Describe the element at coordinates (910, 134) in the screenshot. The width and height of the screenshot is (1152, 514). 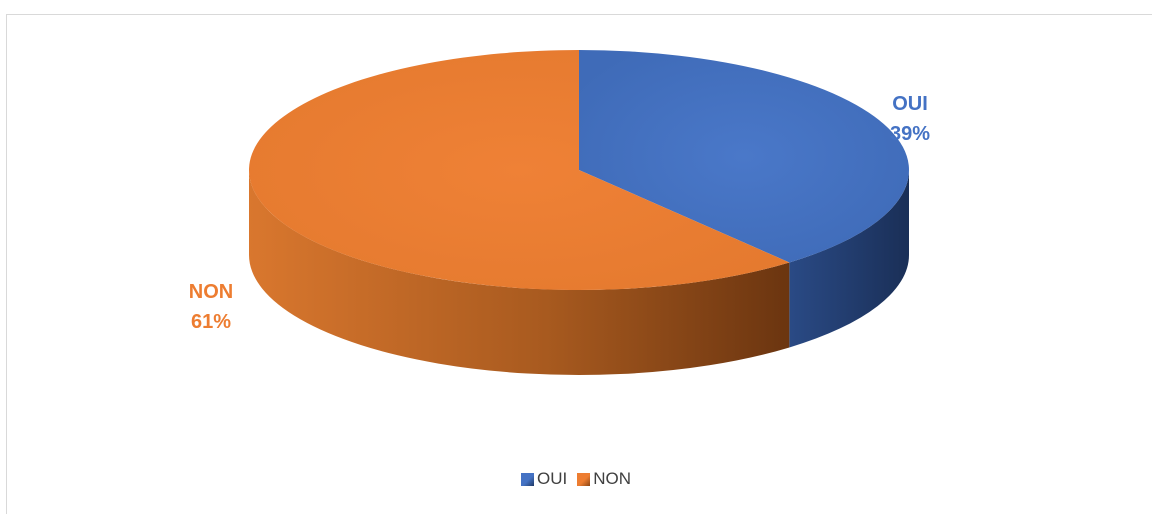
I see `data-label-value-oui: 39%` at that location.